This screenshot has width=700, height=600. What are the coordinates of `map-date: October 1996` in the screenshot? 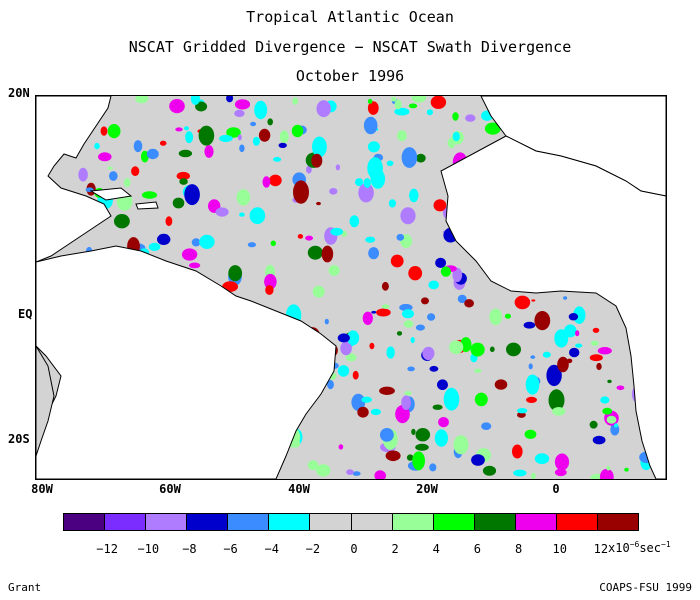 It's located at (350, 76).